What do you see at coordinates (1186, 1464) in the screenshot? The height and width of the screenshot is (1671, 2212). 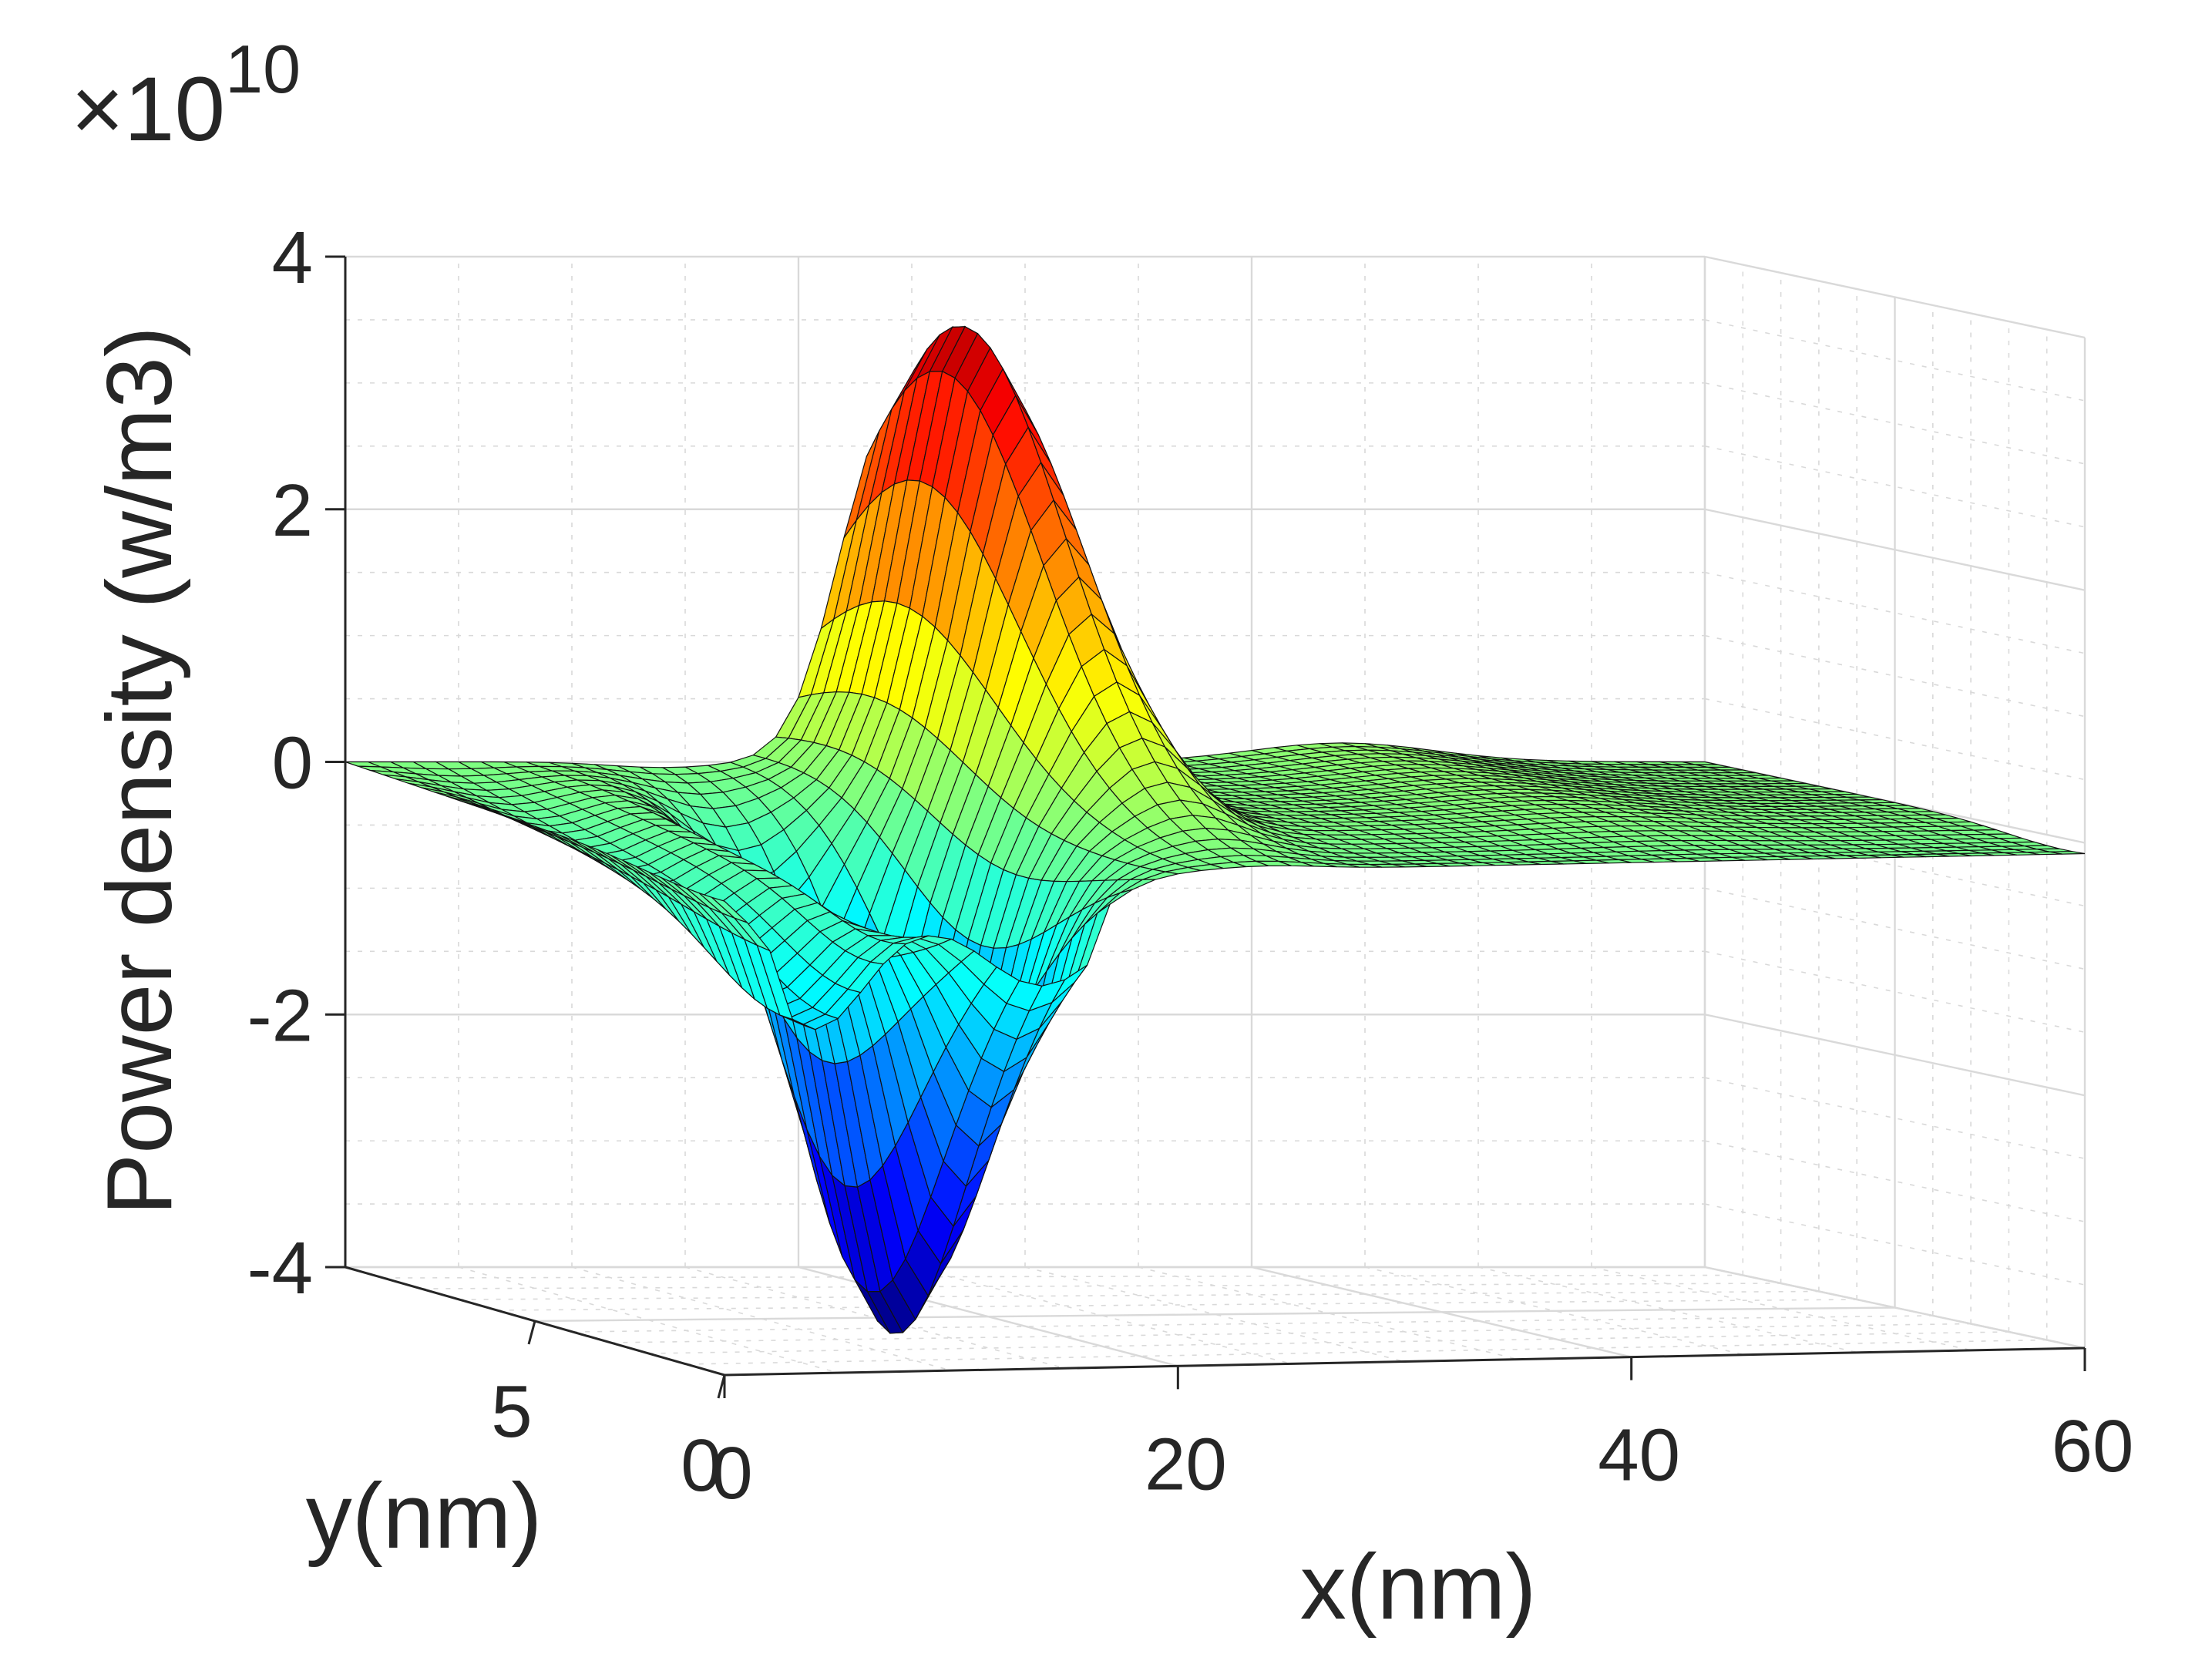 I see `x-tick-label: 20` at bounding box center [1186, 1464].